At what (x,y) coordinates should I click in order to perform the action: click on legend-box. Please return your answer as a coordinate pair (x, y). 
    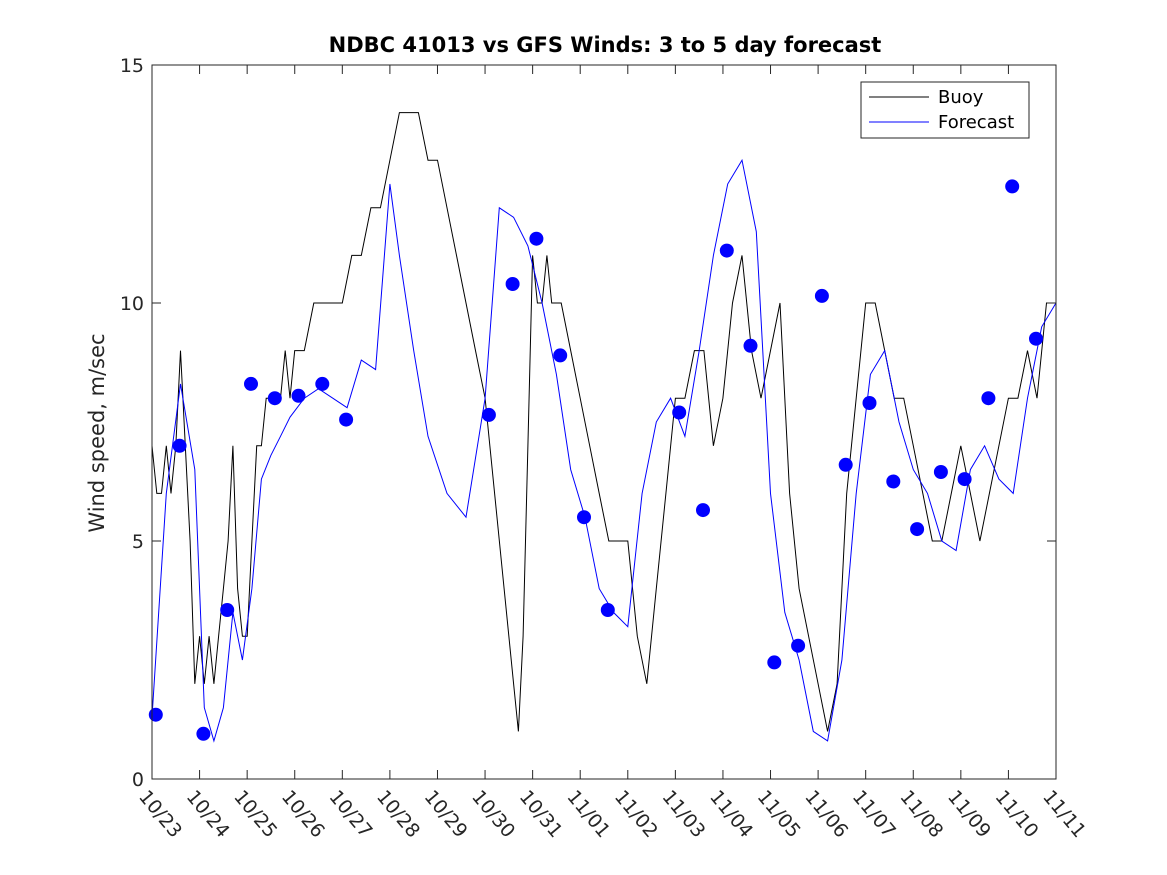
    Looking at the image, I should click on (945, 110).